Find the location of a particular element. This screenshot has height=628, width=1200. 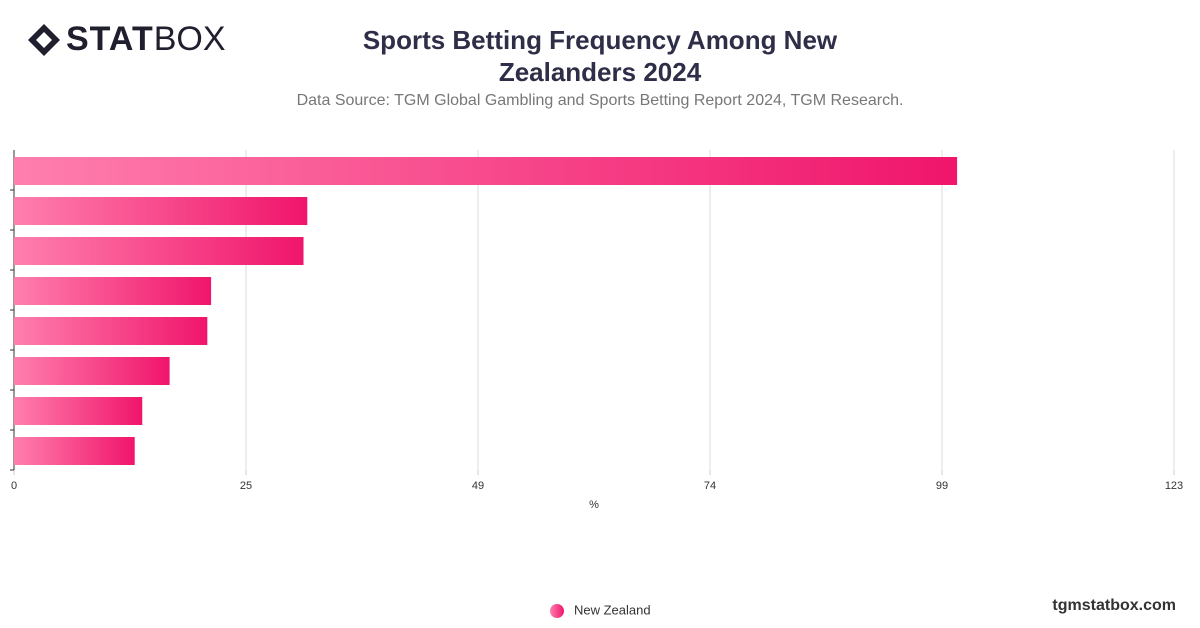

x-tick-label: 25 is located at coordinates (246, 486).